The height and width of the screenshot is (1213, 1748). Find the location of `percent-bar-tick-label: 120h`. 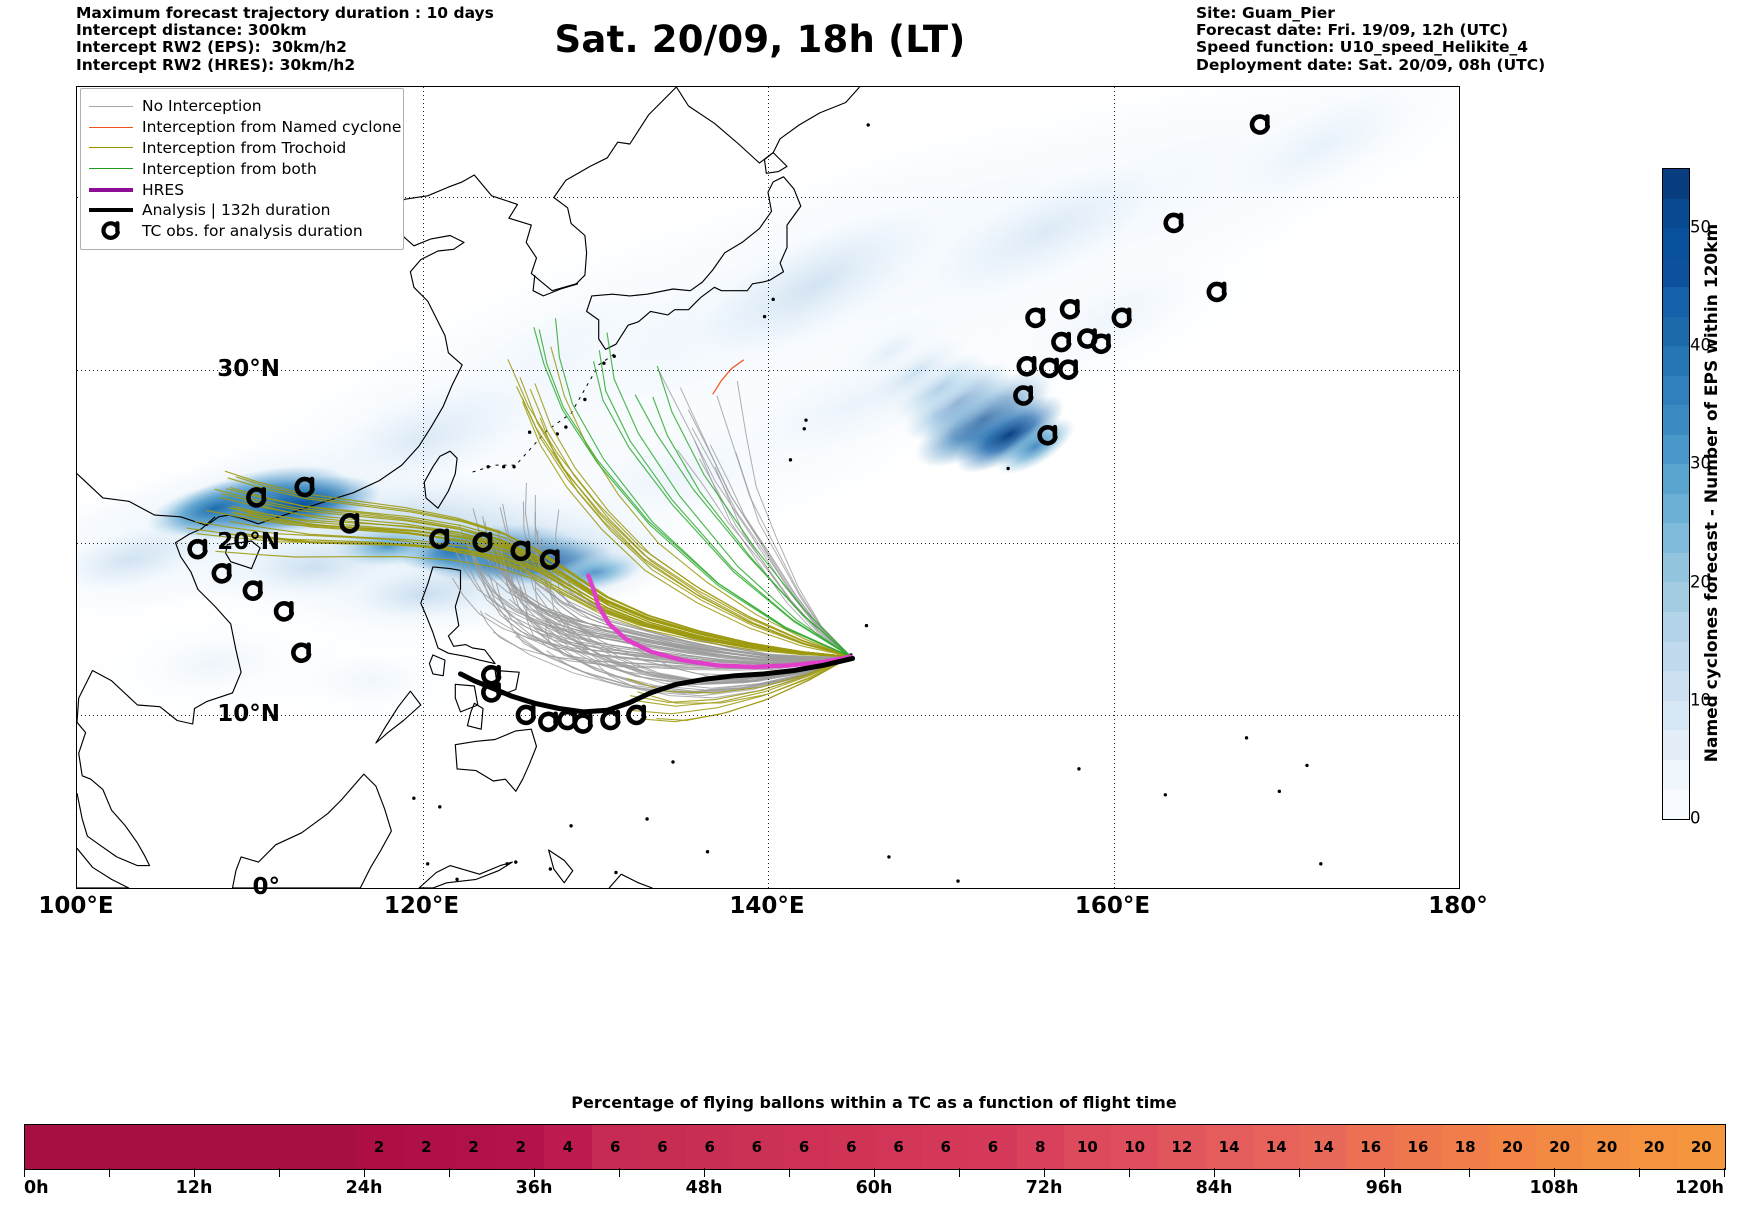

percent-bar-tick-label: 120h is located at coordinates (1699, 1188).